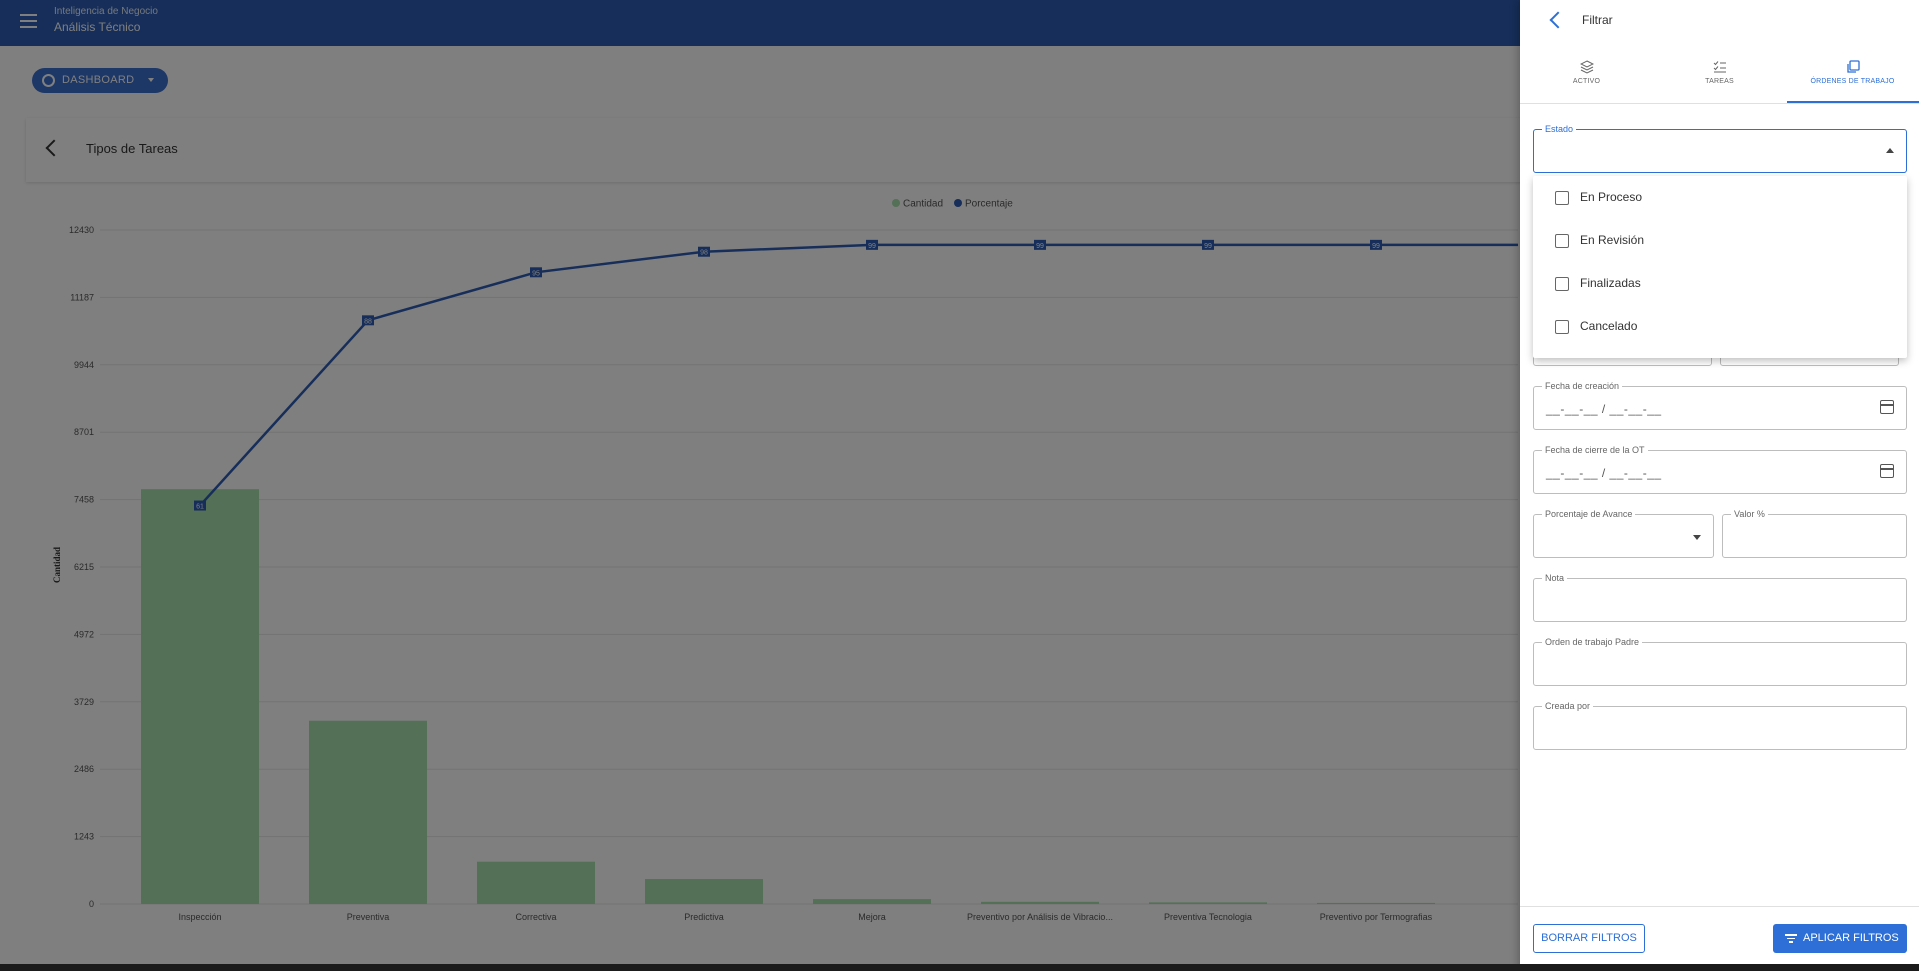  Describe the element at coordinates (1586, 67) in the screenshot. I see `layers-icon` at that location.